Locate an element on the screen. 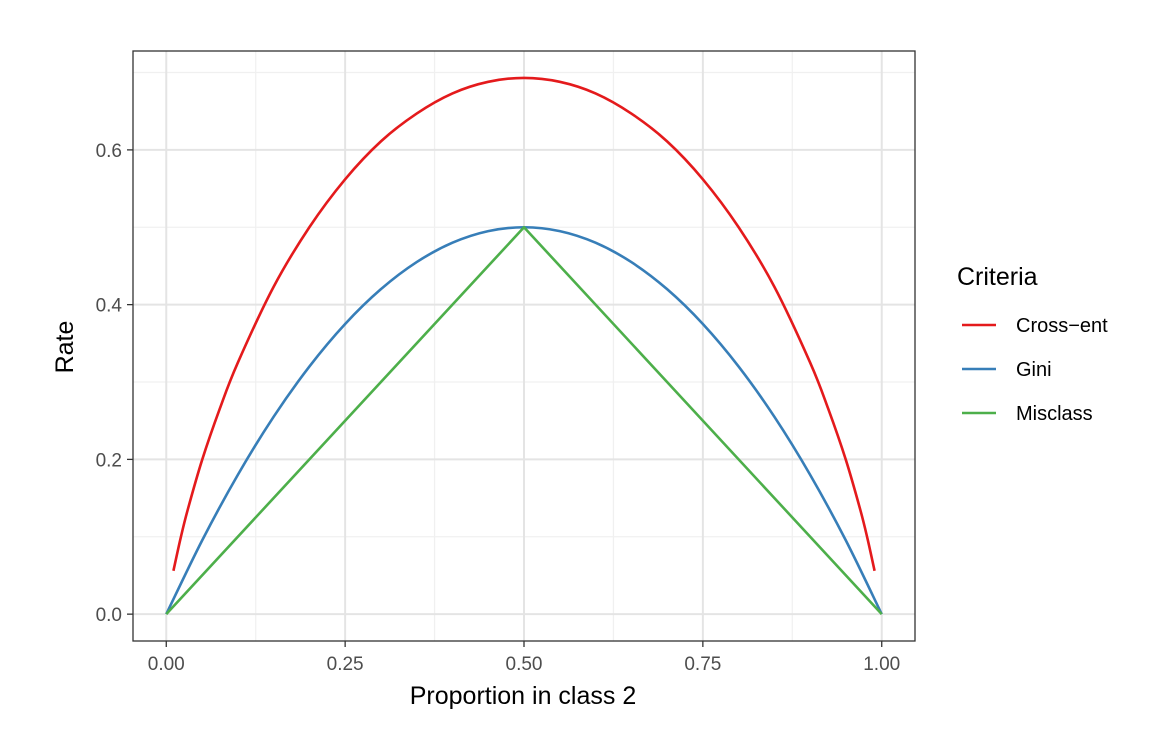  y-tick-label: 0.0 is located at coordinates (109, 615).